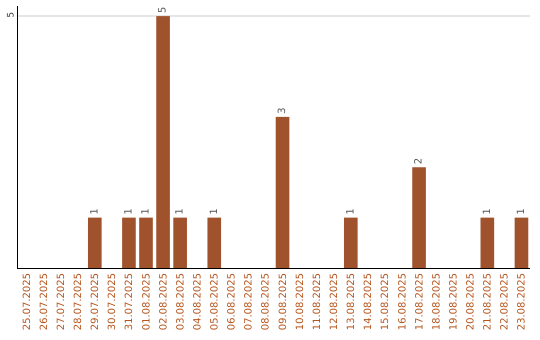 This screenshot has height=340, width=540. What do you see at coordinates (454, 301) in the screenshot?
I see `x-tick-label: 19.08.2025` at bounding box center [454, 301].